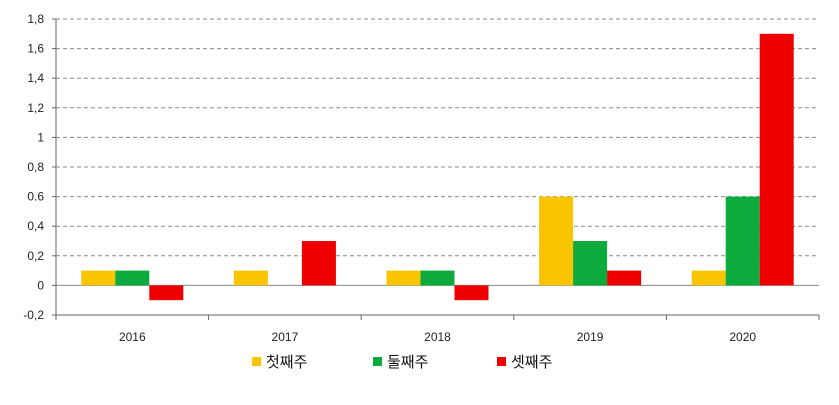 Image resolution: width=839 pixels, height=405 pixels. Describe the element at coordinates (35, 19) in the screenshot. I see `y-tick-label: 1,8` at that location.